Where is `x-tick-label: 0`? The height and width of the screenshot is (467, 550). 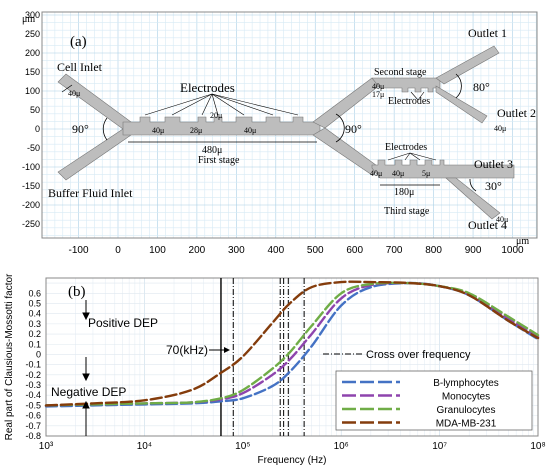
x-tick-label: 0 is located at coordinates (118, 250).